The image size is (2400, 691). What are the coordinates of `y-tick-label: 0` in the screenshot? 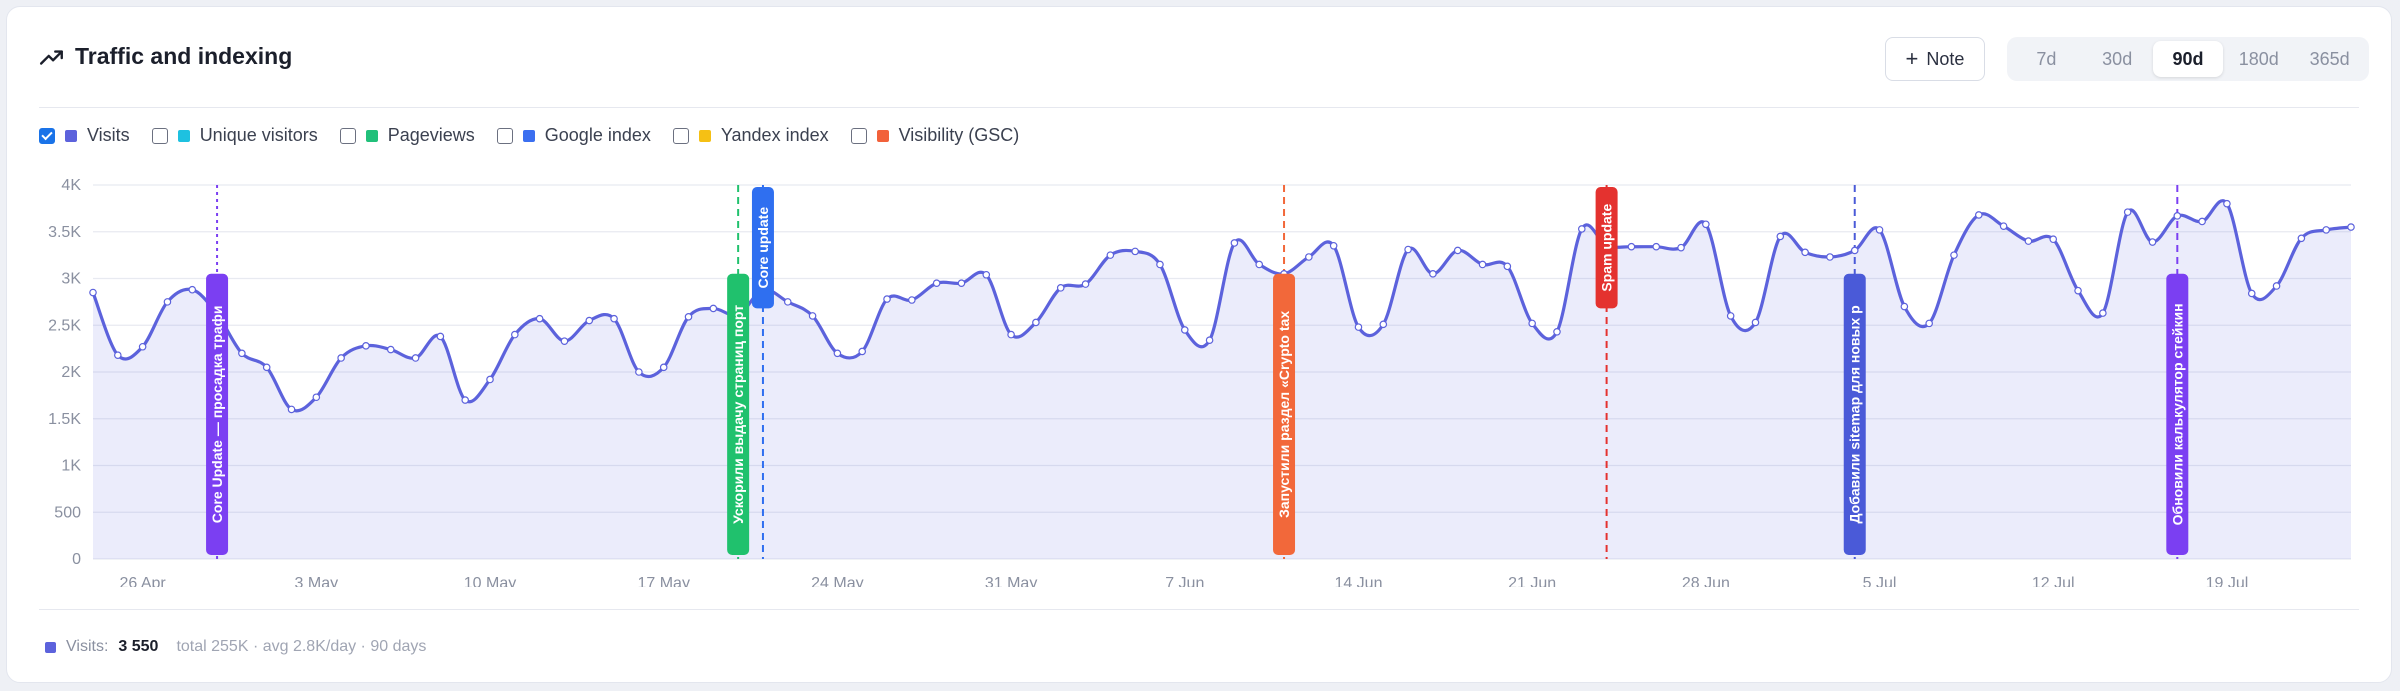 It's located at (76, 559).